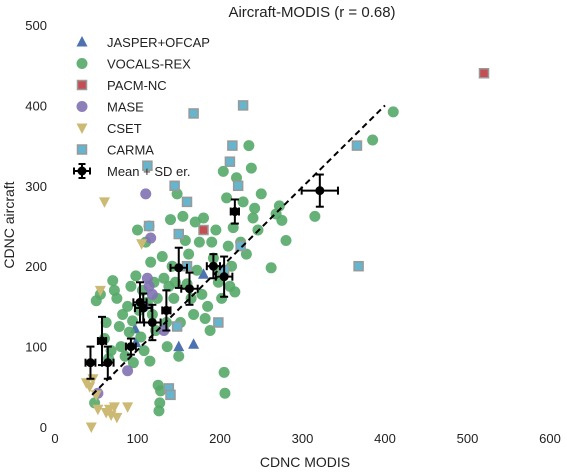 Image resolution: width=567 pixels, height=472 pixels. I want to click on chart-title: Aircraft-MODIS (r = 0.68), so click(311, 12).